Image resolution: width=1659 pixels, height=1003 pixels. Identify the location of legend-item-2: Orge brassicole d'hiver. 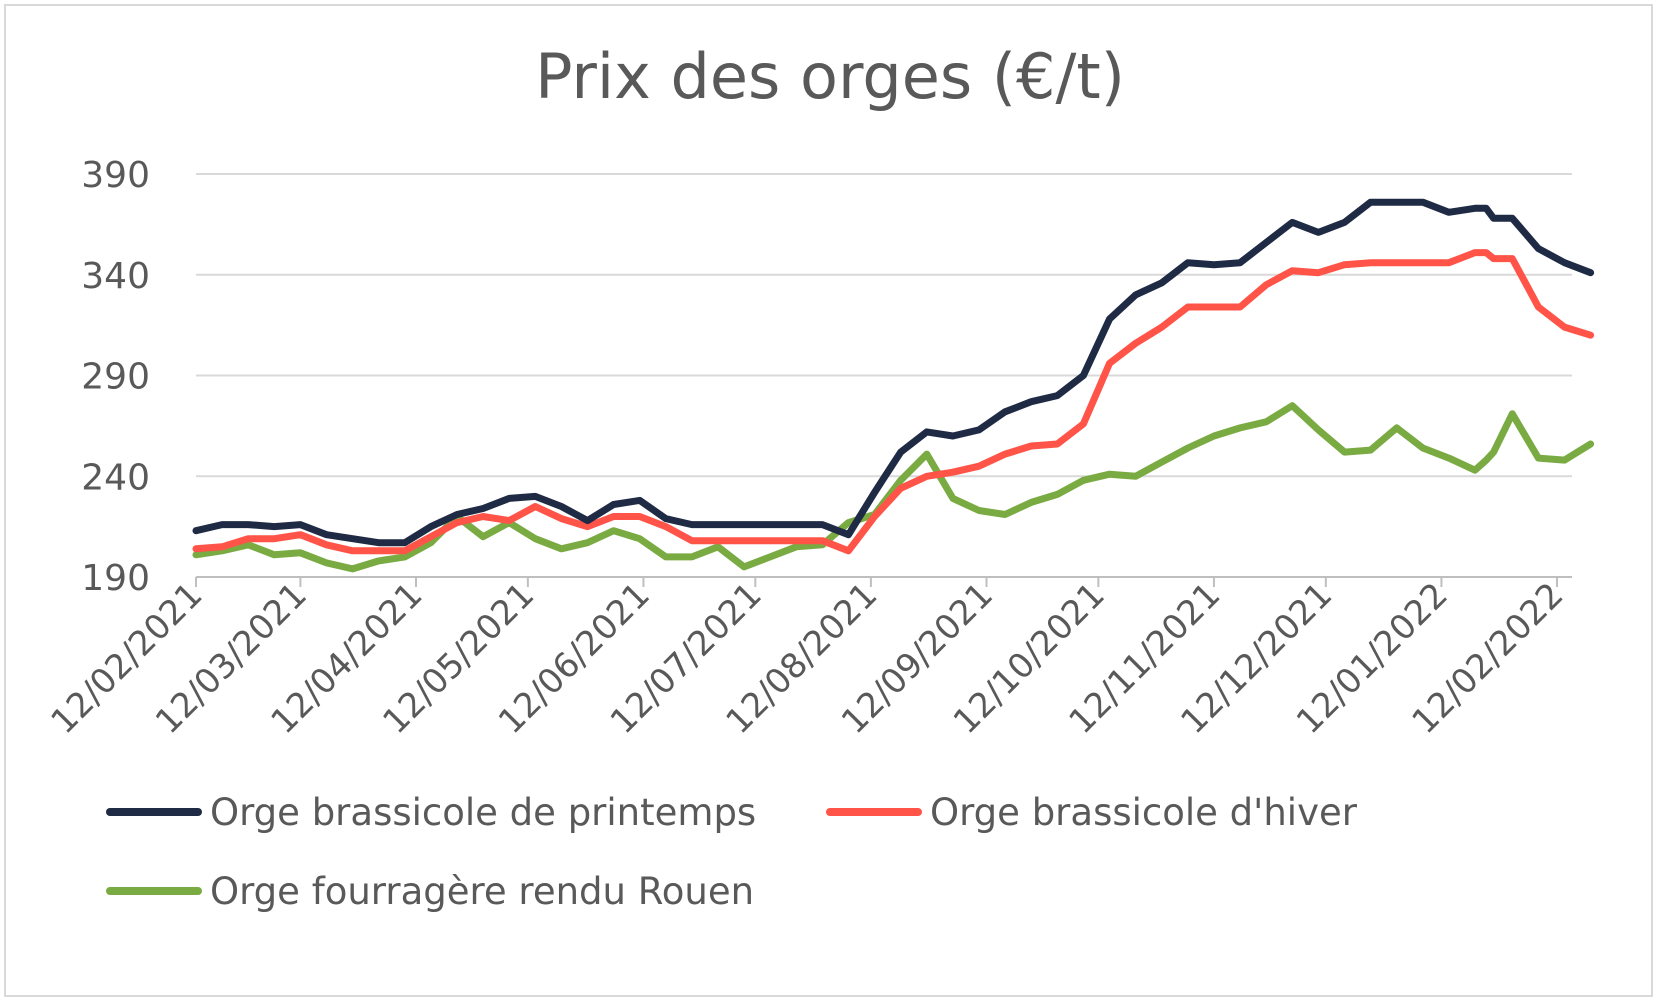
(1092, 812).